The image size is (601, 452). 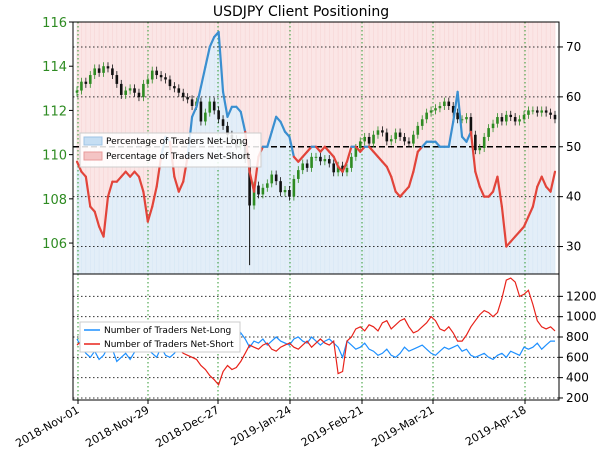 What do you see at coordinates (581, 317) in the screenshot?
I see `bottom-tick-label: 1000` at bounding box center [581, 317].